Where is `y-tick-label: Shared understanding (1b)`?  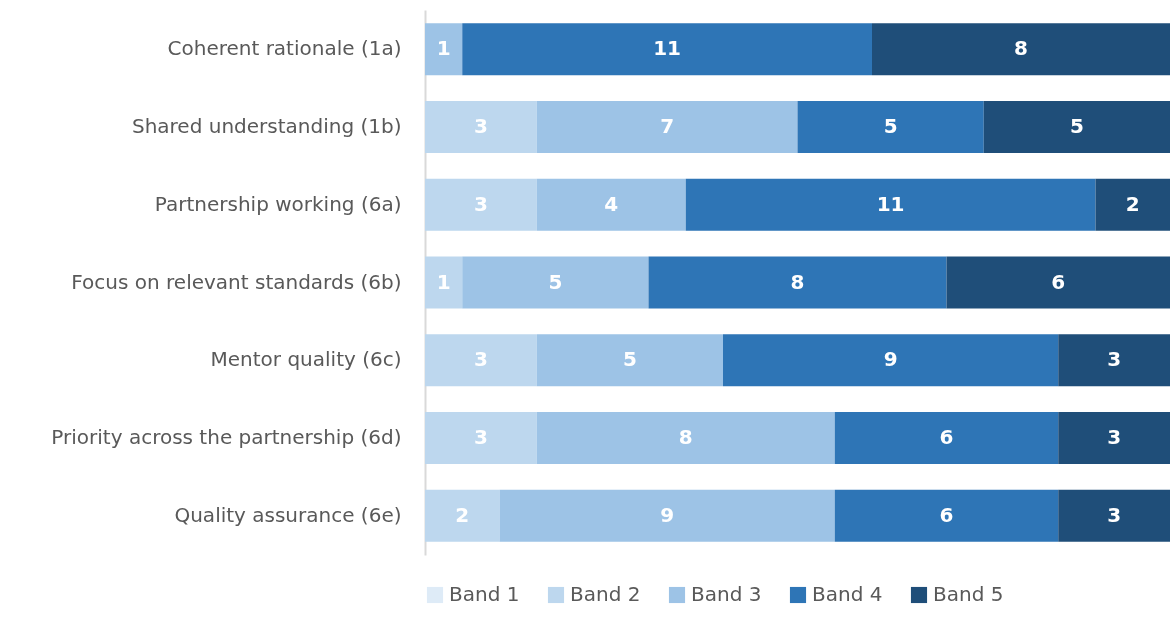
y-tick-label: Shared understanding (1b) is located at coordinates (266, 126).